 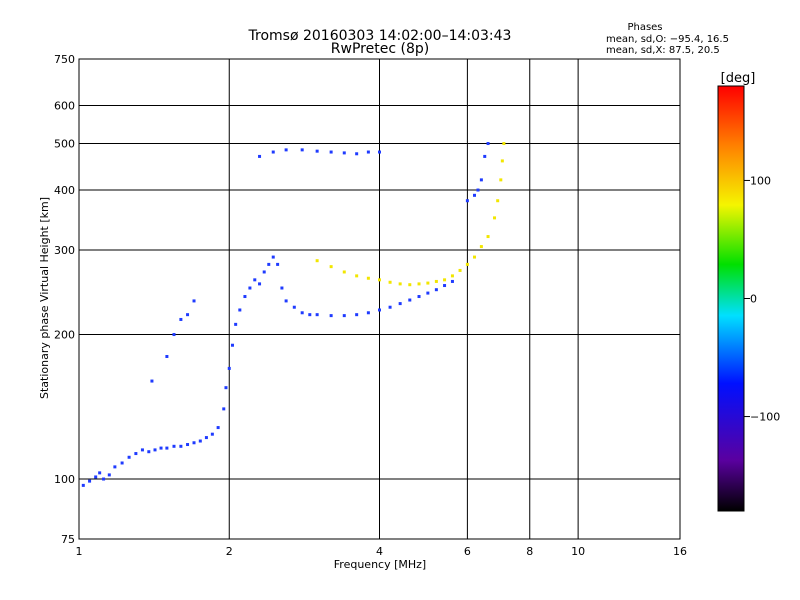 I want to click on colorbar-tick-label: −100, so click(x=765, y=417).